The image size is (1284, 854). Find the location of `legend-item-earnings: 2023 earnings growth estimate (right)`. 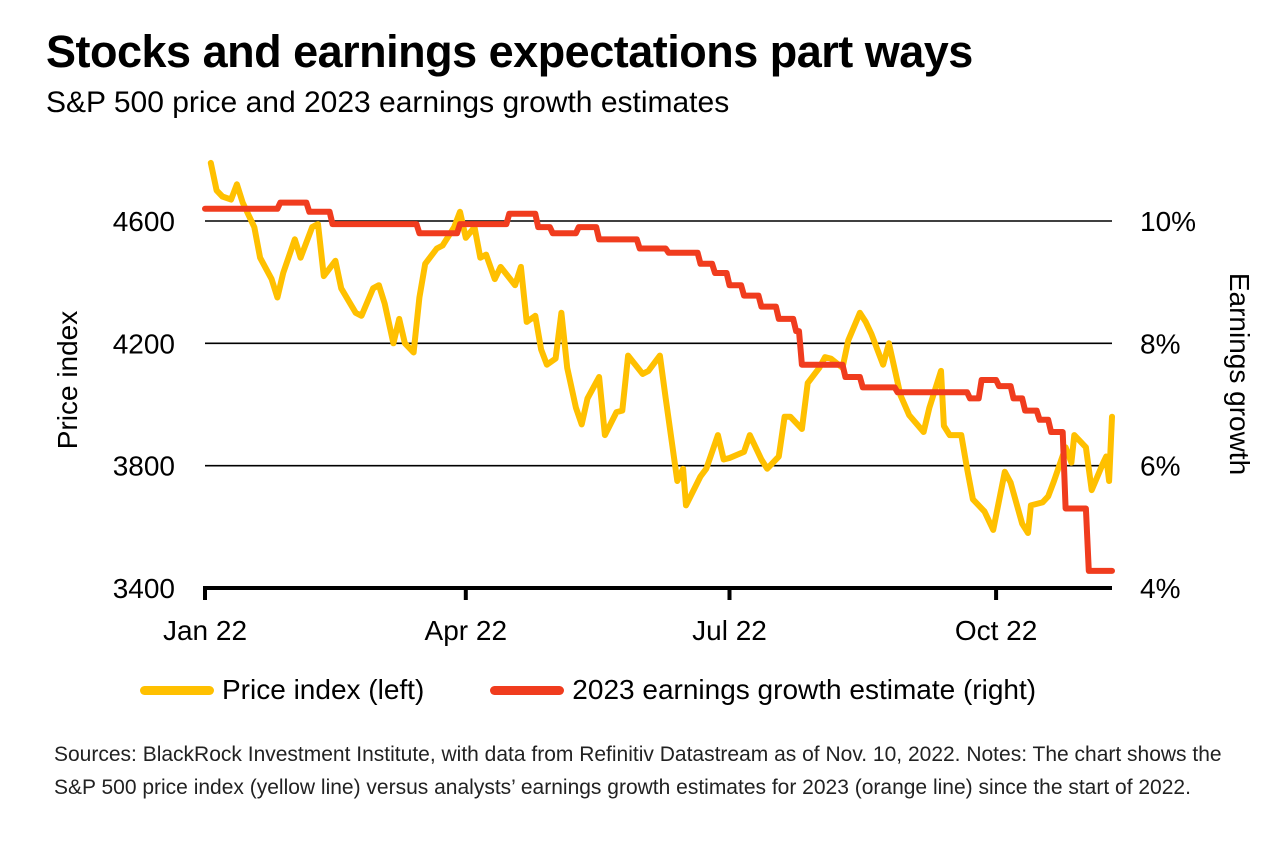

legend-item-earnings: 2023 earnings growth estimate (right) is located at coordinates (763, 690).